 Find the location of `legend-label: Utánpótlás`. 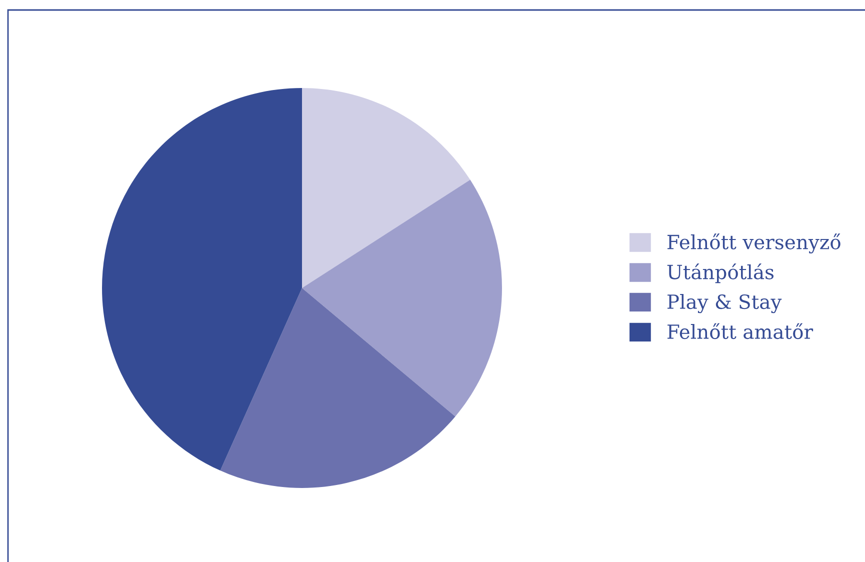

legend-label: Utánpótlás is located at coordinates (720, 274).